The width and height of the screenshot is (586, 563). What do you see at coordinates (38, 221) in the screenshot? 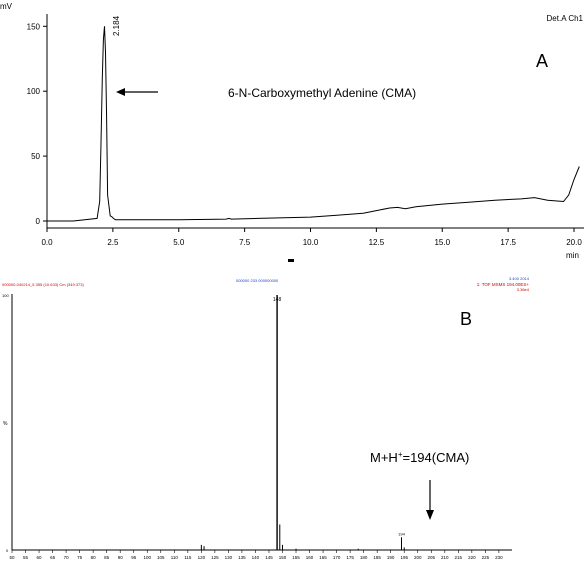
I see `chromatogram-y-tick-label: 0` at bounding box center [38, 221].